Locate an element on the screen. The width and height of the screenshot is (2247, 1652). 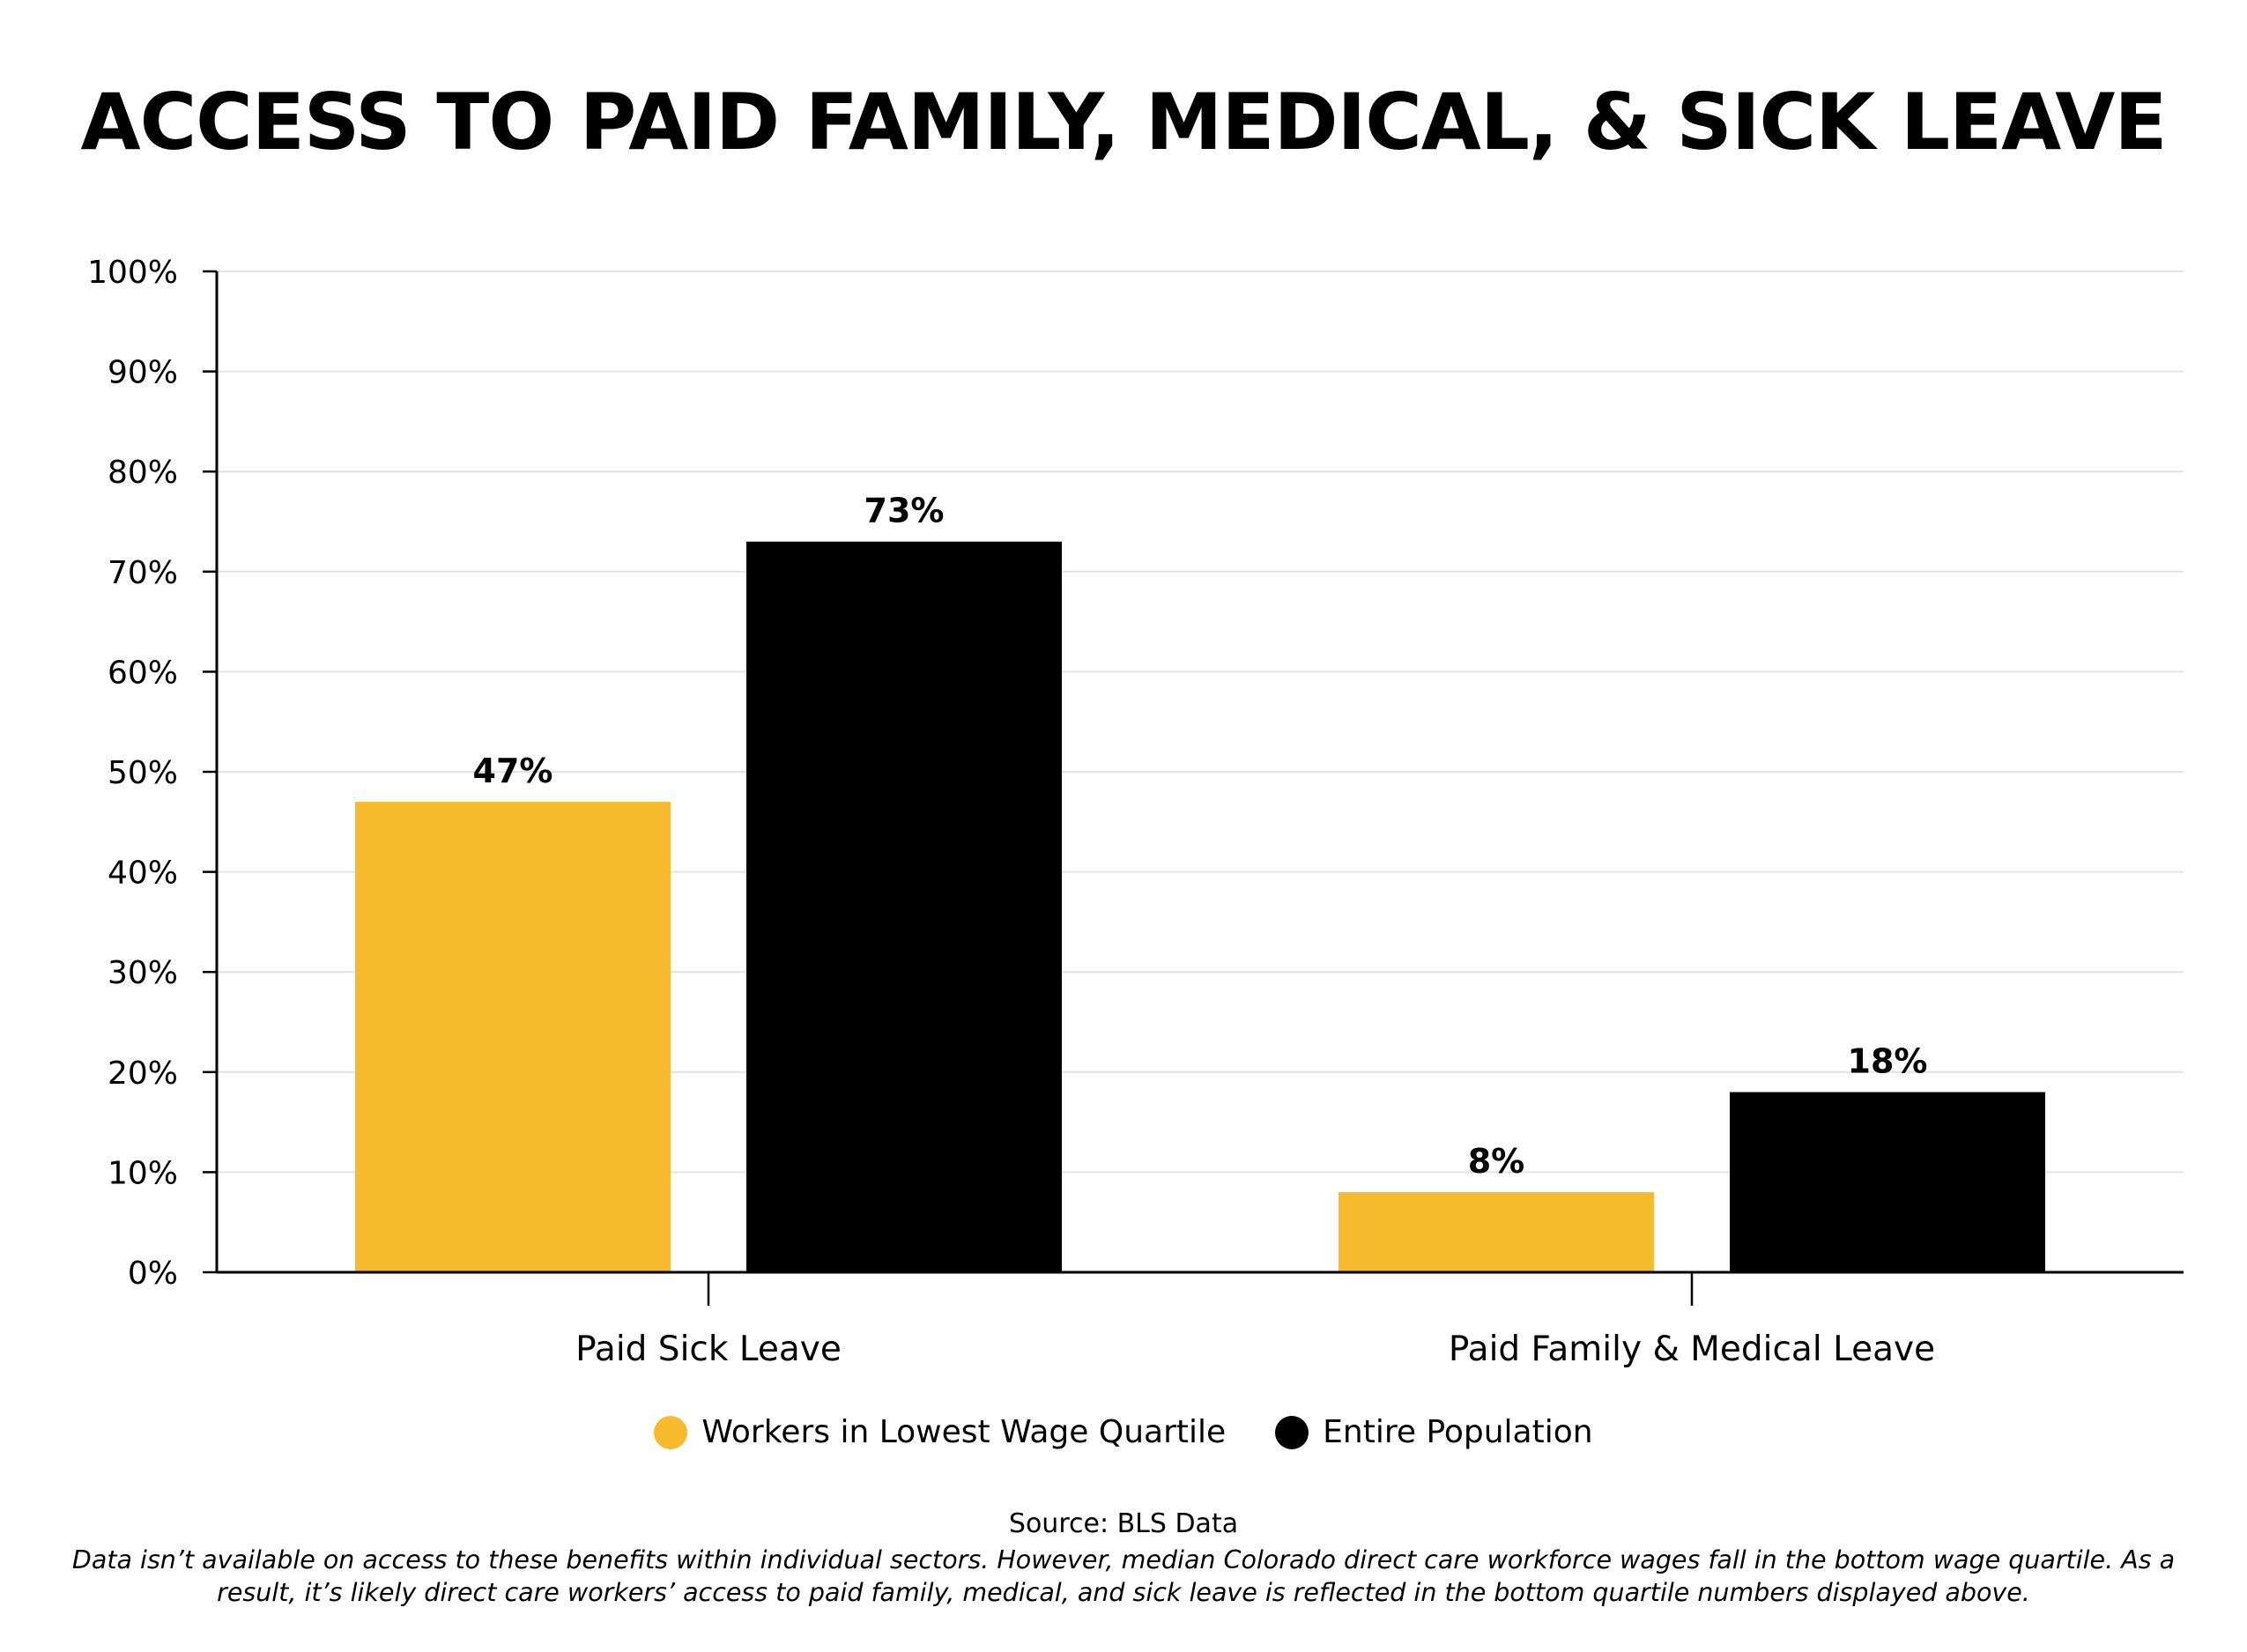
y-tick-label: 0% is located at coordinates (153, 1274).